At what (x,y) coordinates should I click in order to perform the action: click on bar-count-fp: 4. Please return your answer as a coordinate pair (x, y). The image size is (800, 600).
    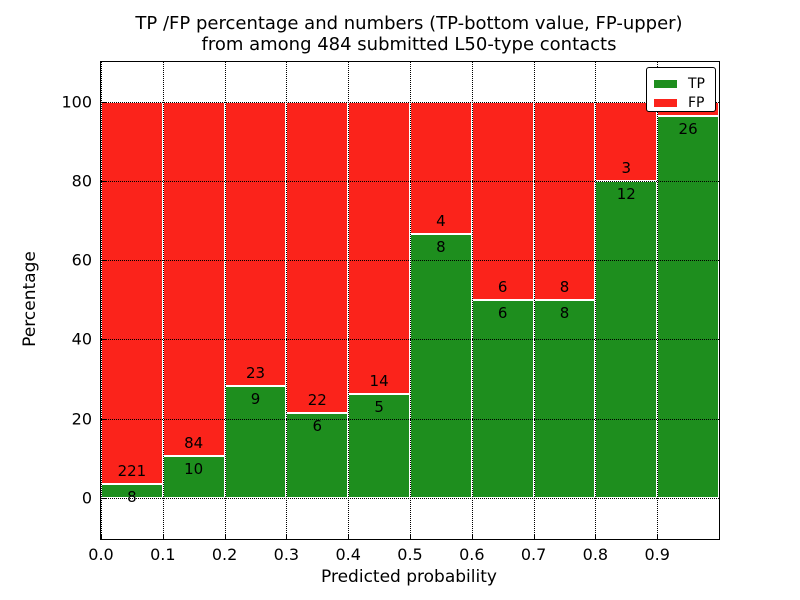
    Looking at the image, I should click on (441, 220).